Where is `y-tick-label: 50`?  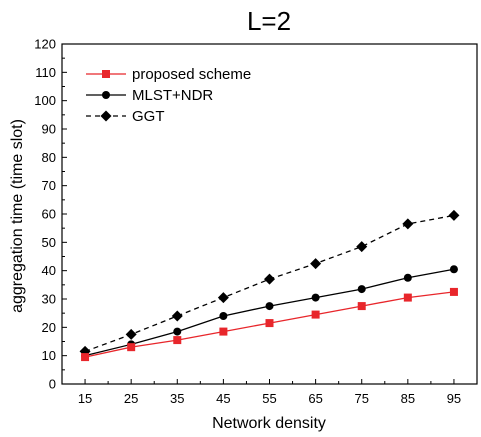
y-tick-label: 50 is located at coordinates (49, 242).